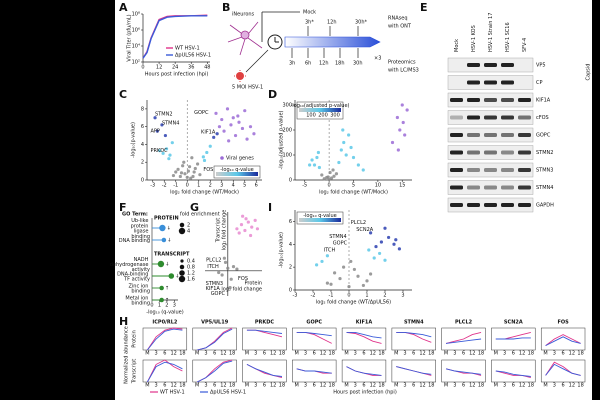  What do you see at coordinates (215, 323) in the screenshot?
I see `panel-title: VP5/UL19` at bounding box center [215, 323].